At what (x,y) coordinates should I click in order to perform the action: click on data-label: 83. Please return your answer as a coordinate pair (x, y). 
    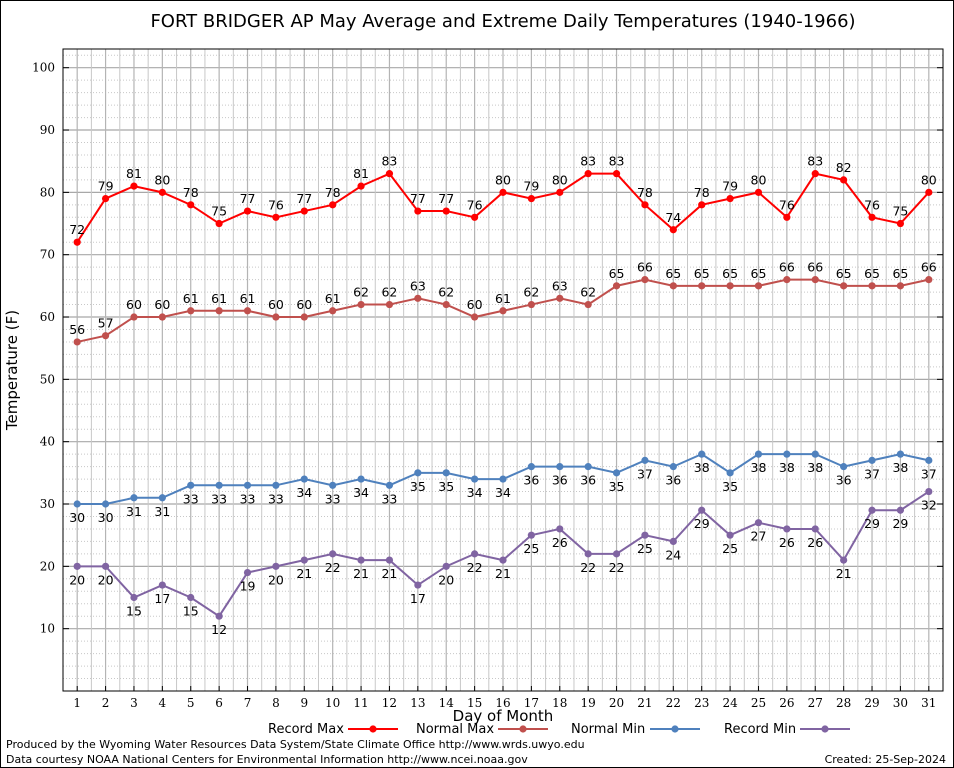
    Looking at the image, I should click on (617, 161).